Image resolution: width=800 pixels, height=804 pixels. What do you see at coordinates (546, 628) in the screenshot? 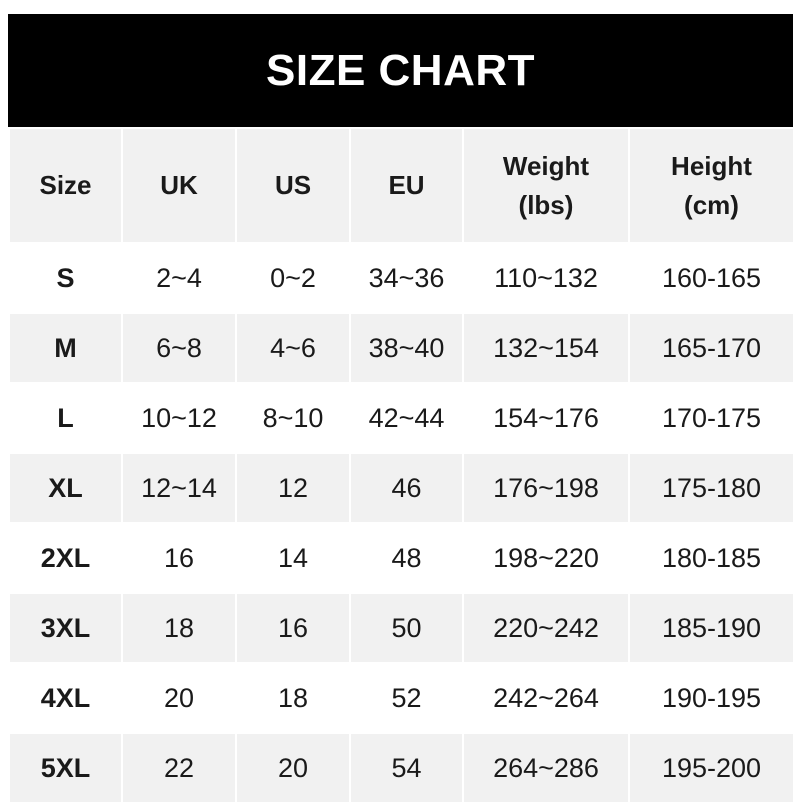
I see `table-cell: 220~242` at bounding box center [546, 628].